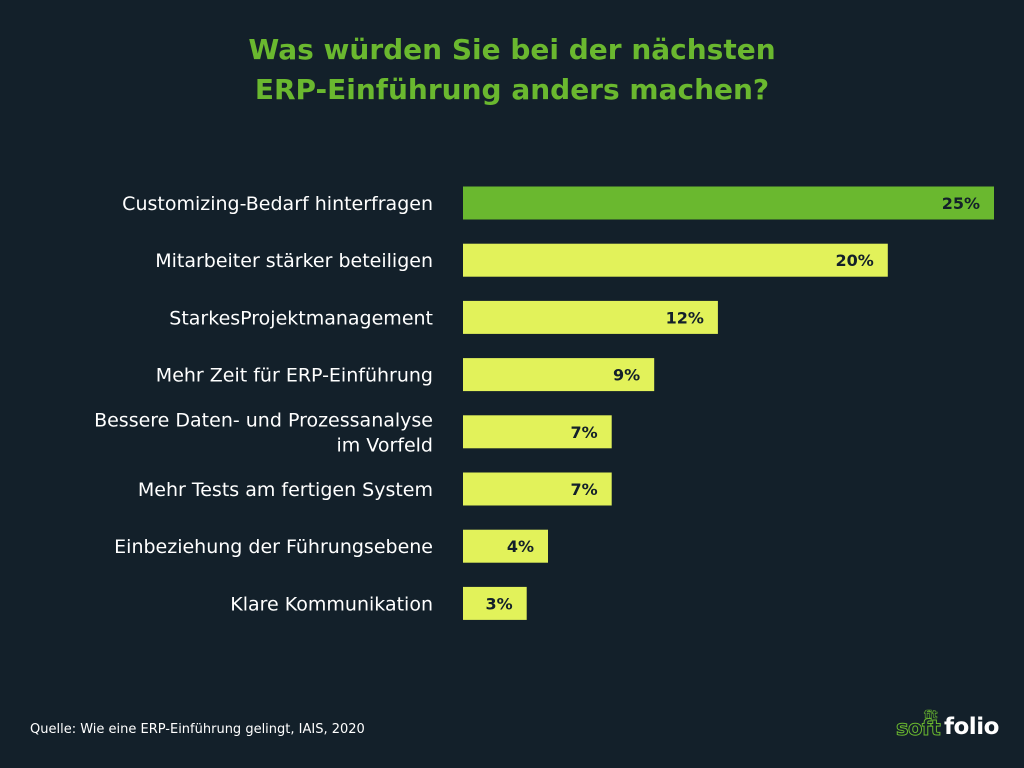 The image size is (1024, 768). I want to click on logo-superscript: fit, so click(931, 715).